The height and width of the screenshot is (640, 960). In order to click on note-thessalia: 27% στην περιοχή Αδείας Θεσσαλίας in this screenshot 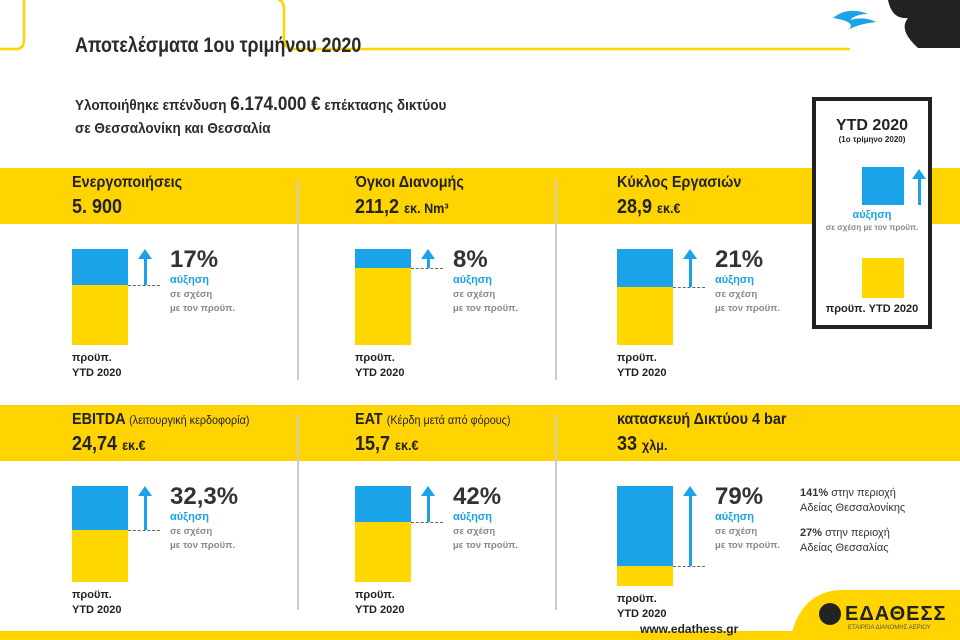, I will do `click(845, 540)`.